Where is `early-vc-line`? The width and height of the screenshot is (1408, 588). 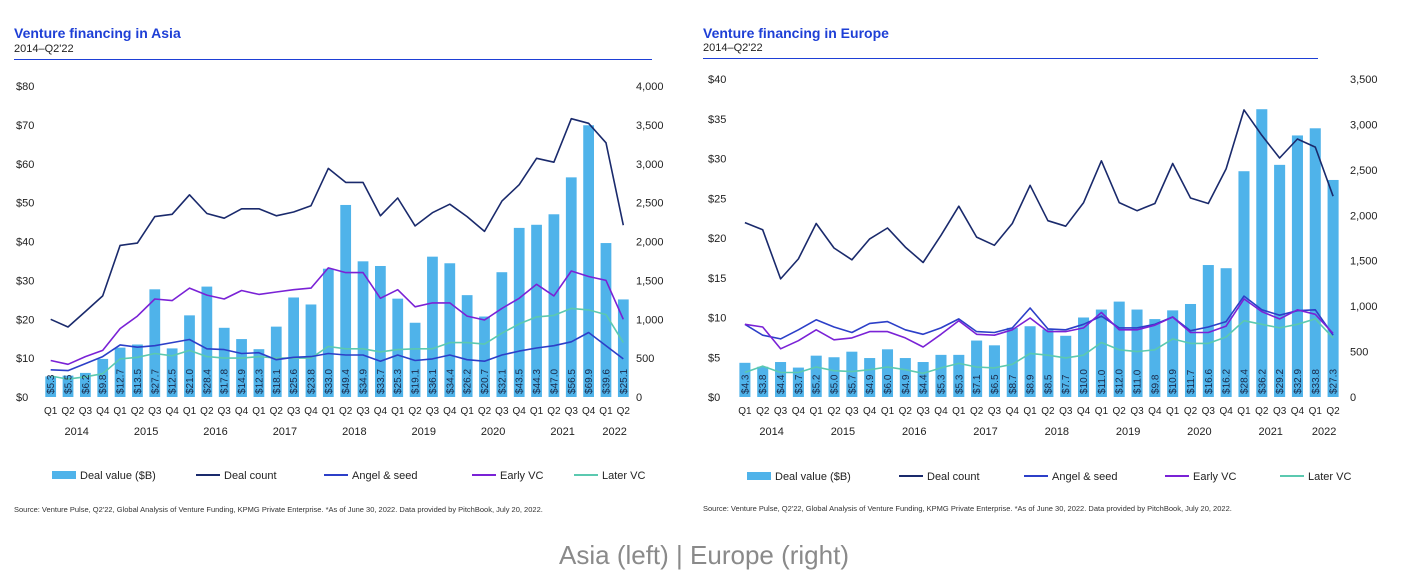 early-vc-line is located at coordinates (1039, 324).